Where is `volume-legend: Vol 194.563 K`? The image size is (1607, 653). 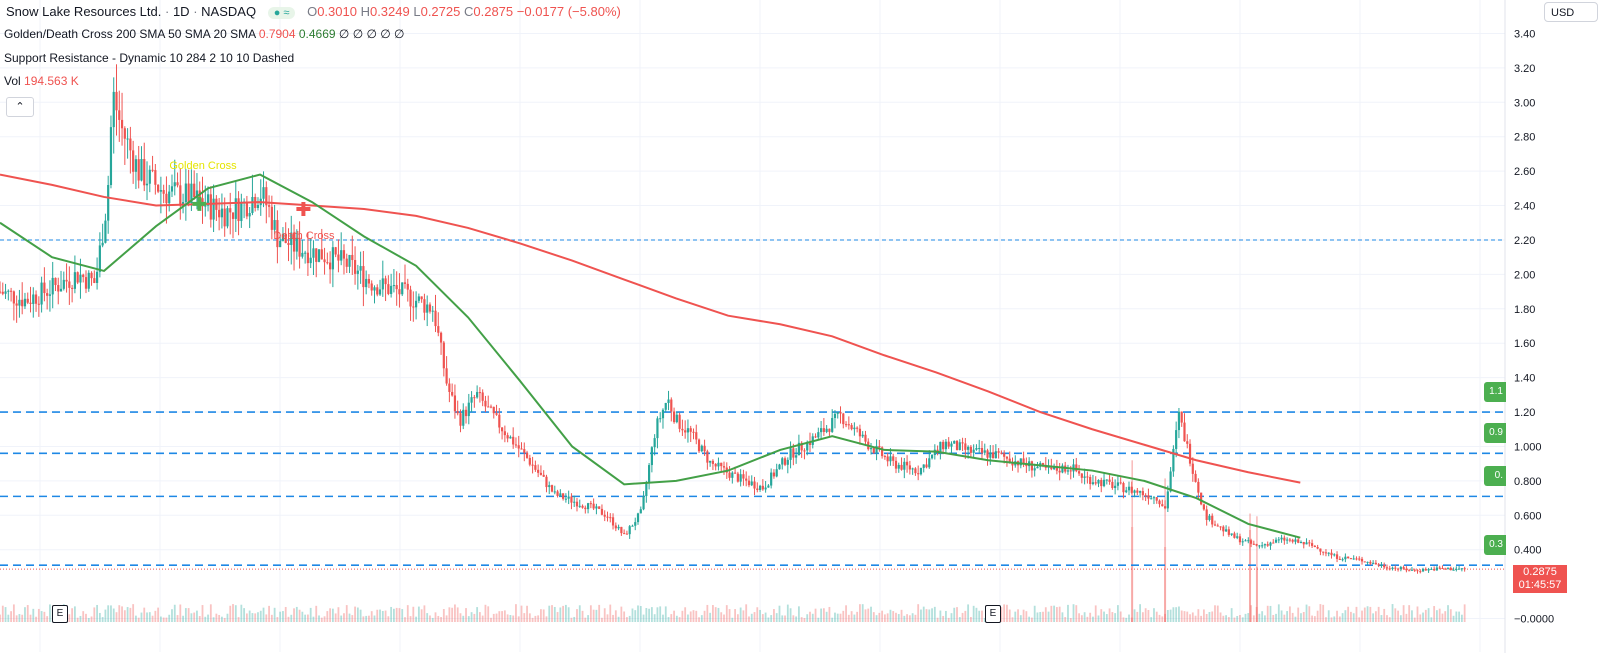
volume-legend: Vol 194.563 K is located at coordinates (41, 81).